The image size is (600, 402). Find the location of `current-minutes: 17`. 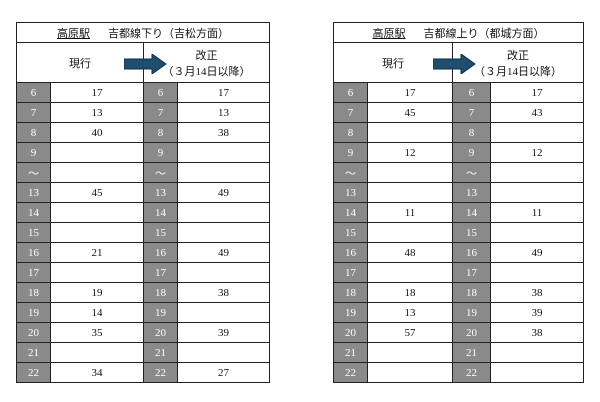

current-minutes: 17 is located at coordinates (97, 92).